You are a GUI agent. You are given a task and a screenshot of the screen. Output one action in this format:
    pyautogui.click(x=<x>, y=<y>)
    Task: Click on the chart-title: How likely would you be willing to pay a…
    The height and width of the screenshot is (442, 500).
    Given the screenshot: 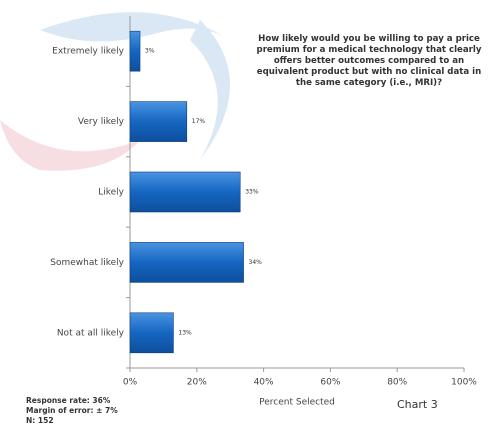 What is the action you would take?
    pyautogui.click(x=369, y=61)
    